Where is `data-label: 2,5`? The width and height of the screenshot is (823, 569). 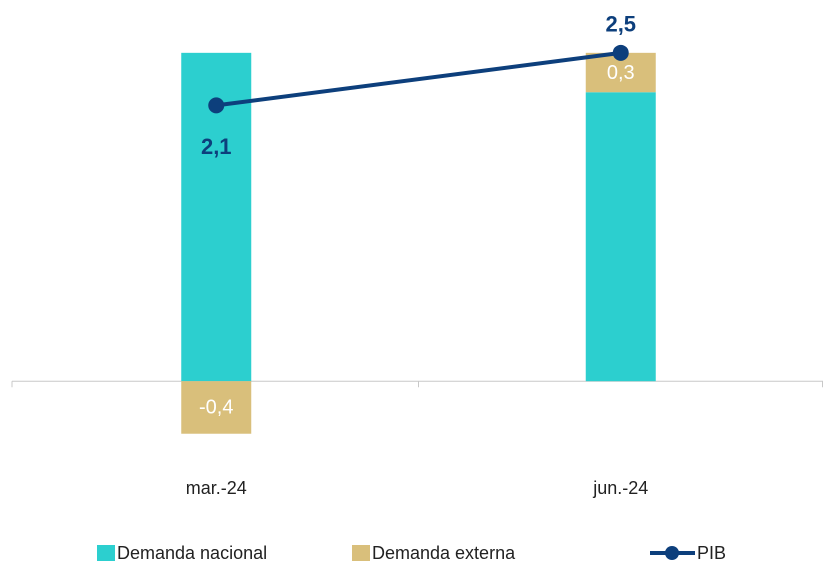 data-label: 2,5 is located at coordinates (620, 24).